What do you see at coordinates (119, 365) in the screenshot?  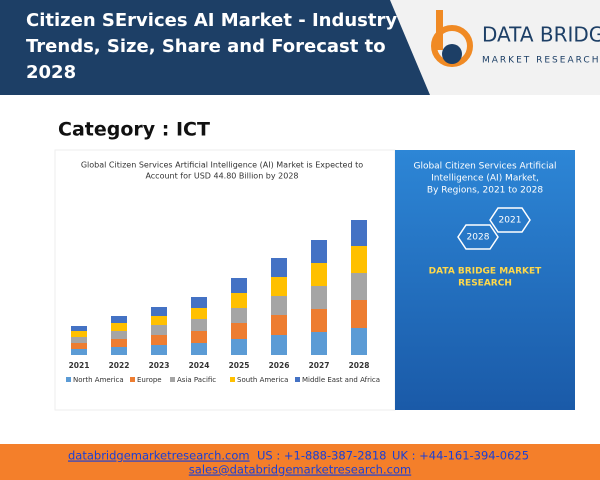 I see `x-tick-label: 2022` at bounding box center [119, 365].